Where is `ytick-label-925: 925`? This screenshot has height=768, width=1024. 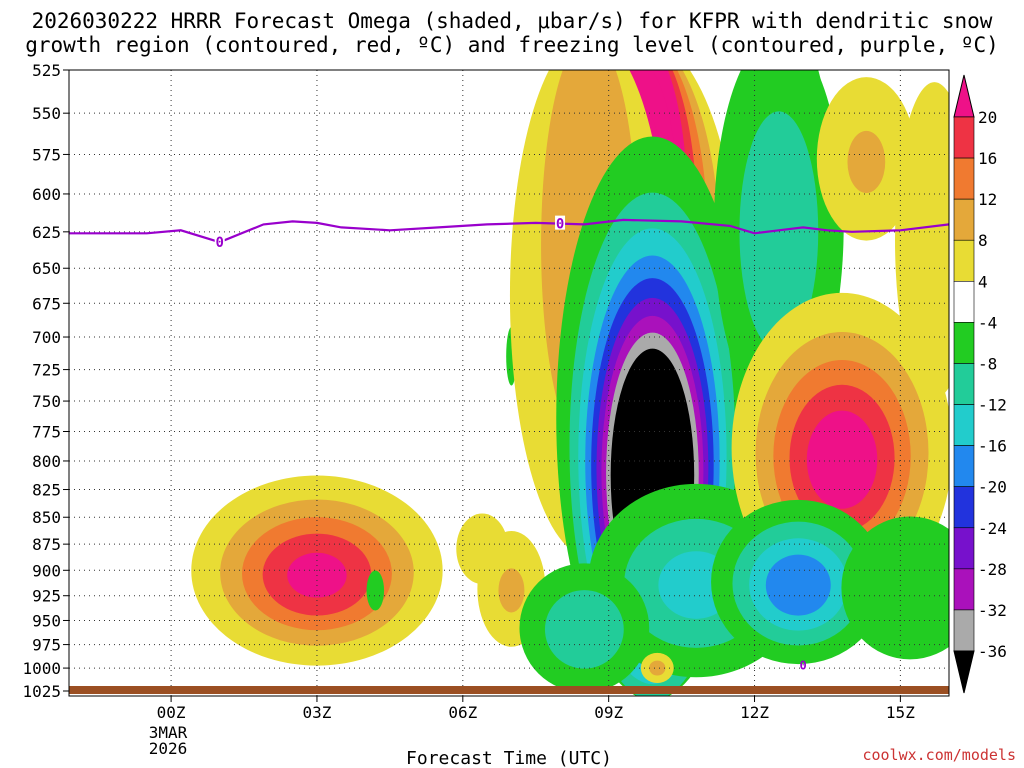 ytick-label-925: 925 is located at coordinates (46, 596).